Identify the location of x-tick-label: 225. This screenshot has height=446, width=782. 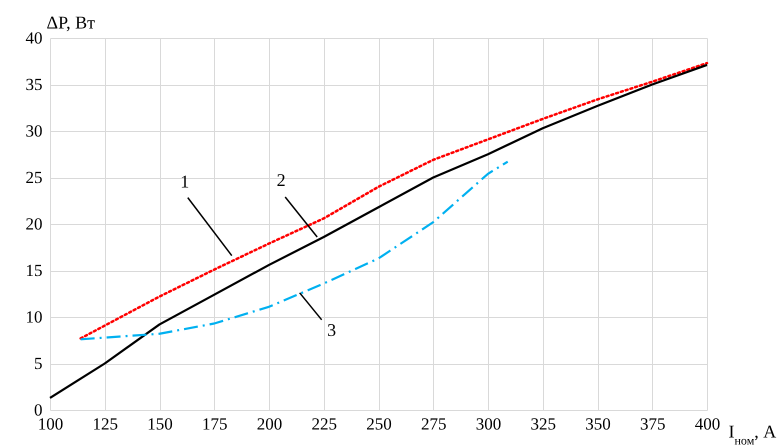
(324, 424).